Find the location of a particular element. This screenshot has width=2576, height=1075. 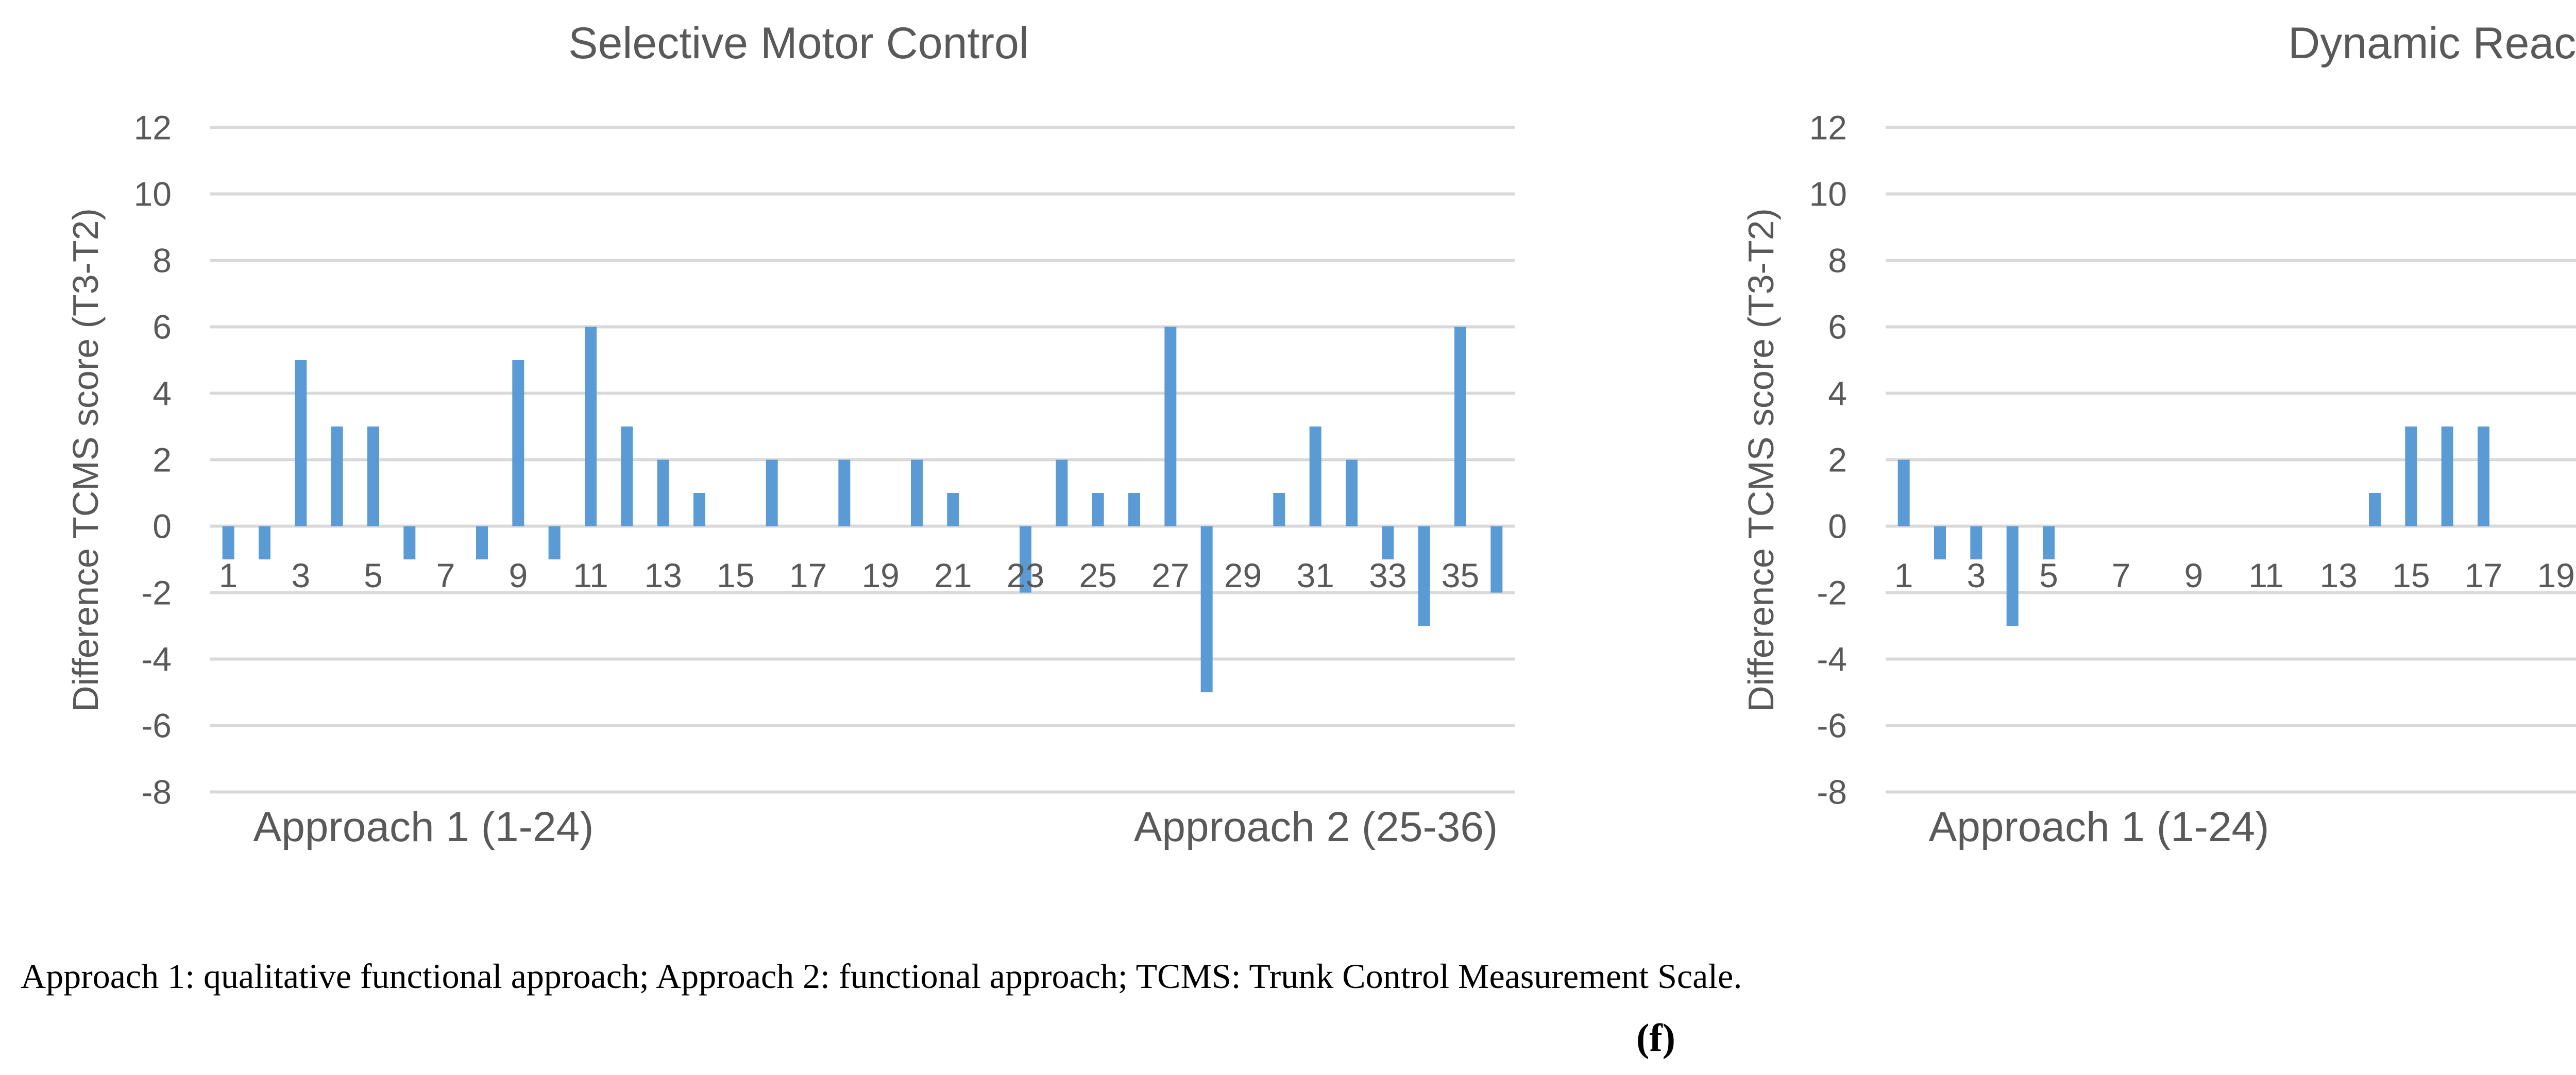

x-tick-label-23: 23 is located at coordinates (1025, 575).